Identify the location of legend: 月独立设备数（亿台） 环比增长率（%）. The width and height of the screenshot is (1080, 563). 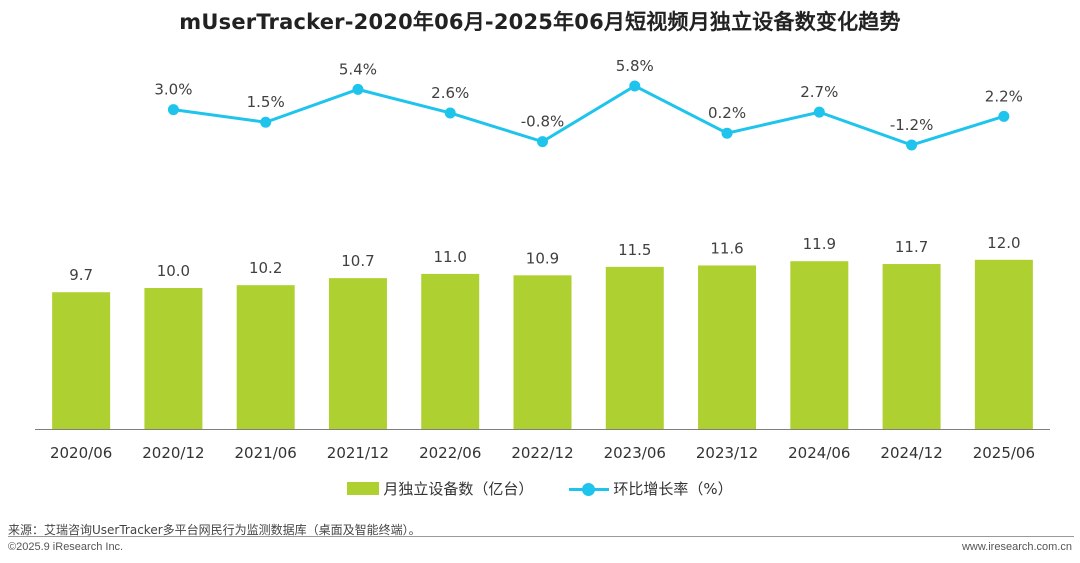
(540, 488).